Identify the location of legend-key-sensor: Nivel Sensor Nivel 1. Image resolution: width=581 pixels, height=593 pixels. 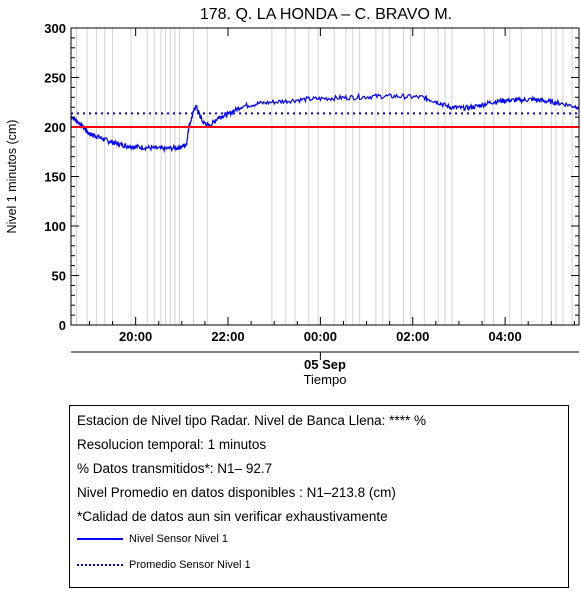
(152, 539).